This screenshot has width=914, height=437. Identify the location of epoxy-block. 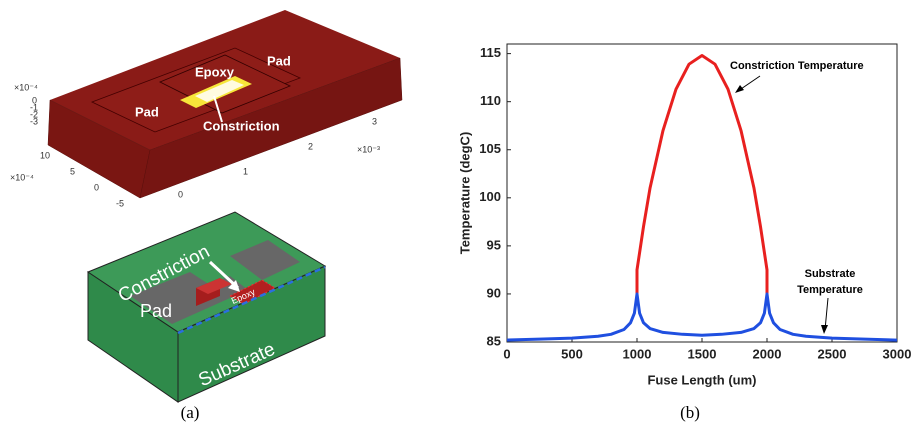
(214, 286).